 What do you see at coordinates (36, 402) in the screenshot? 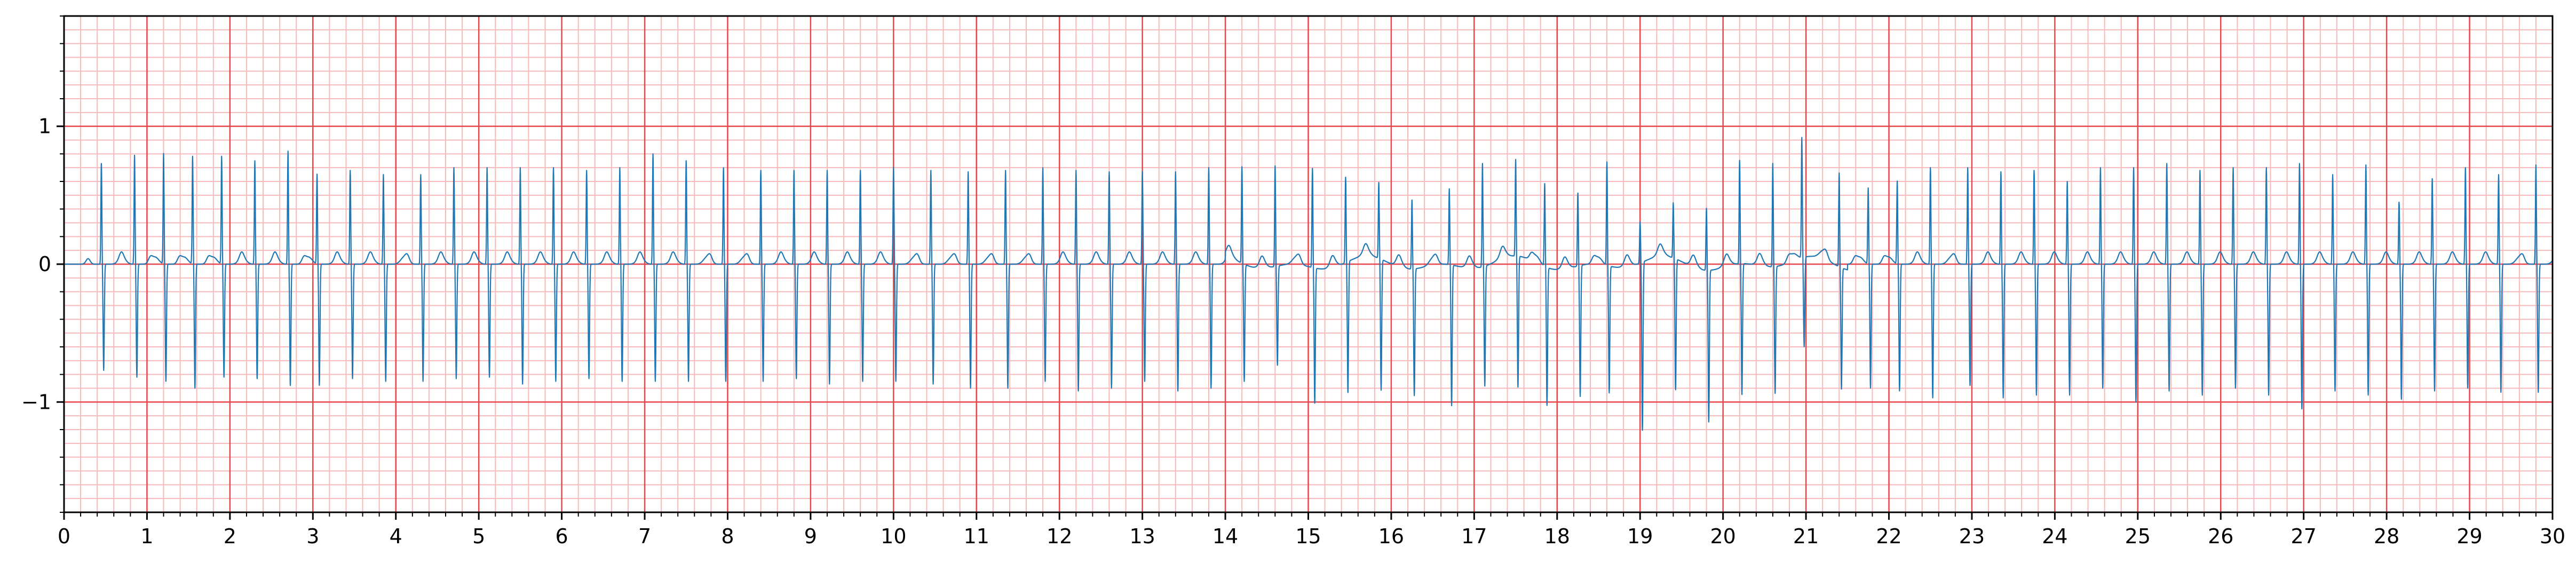
I see `y-tick-label: −1` at bounding box center [36, 402].